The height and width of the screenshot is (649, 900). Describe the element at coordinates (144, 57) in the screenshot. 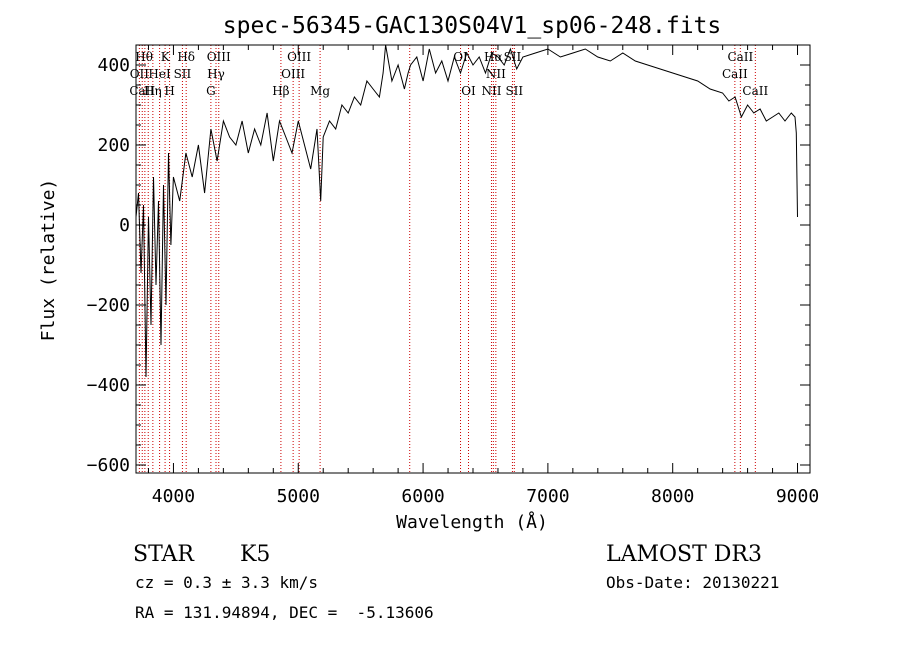

I see `spectral-line-label: Hθ` at that location.